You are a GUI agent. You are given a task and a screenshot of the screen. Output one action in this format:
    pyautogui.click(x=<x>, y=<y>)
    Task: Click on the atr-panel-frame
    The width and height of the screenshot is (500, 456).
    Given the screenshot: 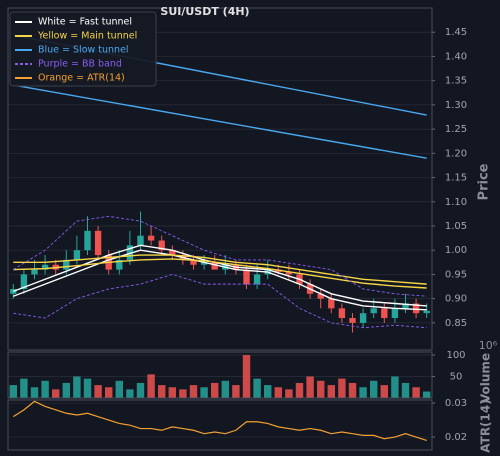 What is the action you would take?
    pyautogui.click(x=220, y=425)
    